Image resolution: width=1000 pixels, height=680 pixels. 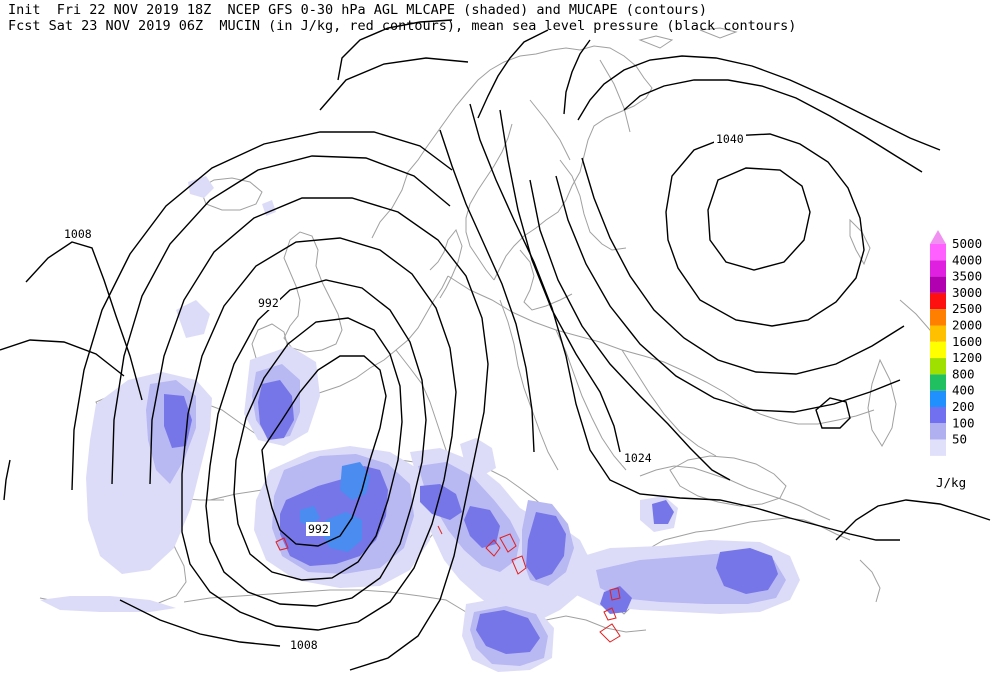 What do you see at coordinates (963, 406) in the screenshot?
I see `legend-label-200: 200` at bounding box center [963, 406].